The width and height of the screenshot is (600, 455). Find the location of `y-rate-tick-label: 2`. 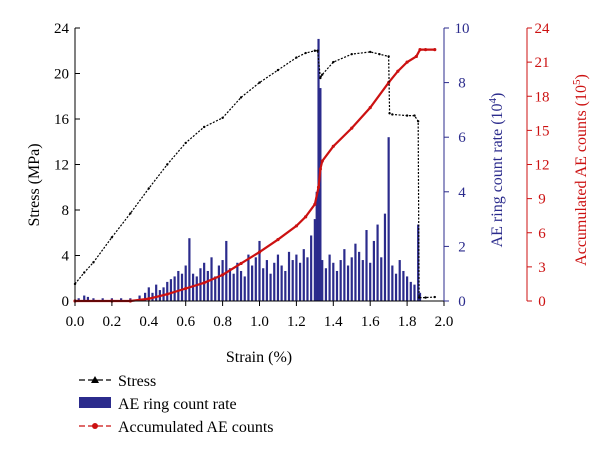

y-rate-tick-label: 2 is located at coordinates (462, 247).